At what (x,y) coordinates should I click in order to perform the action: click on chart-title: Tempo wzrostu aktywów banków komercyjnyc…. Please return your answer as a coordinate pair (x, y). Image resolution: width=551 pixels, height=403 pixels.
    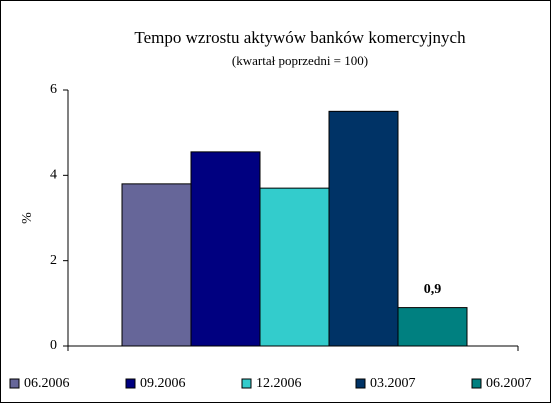
    Looking at the image, I should click on (300, 37).